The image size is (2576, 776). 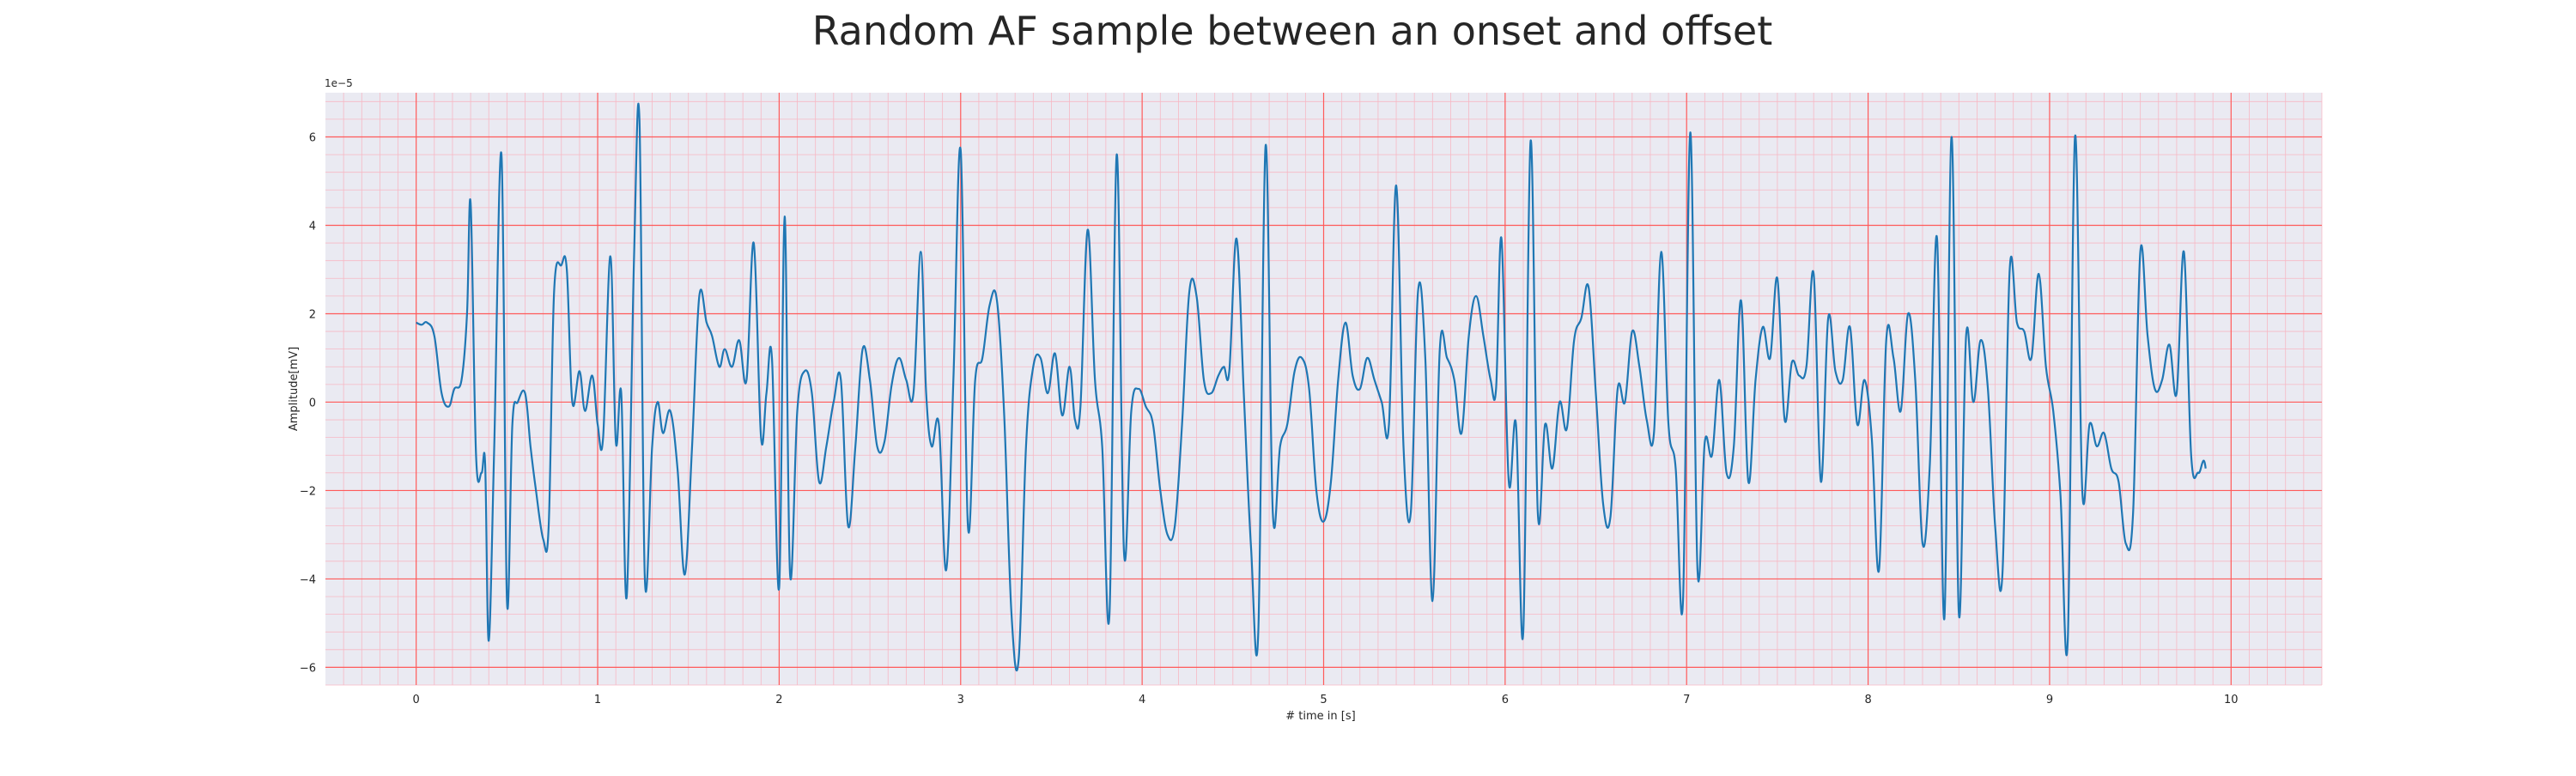 I want to click on y-tick-label: 0, so click(x=312, y=403).